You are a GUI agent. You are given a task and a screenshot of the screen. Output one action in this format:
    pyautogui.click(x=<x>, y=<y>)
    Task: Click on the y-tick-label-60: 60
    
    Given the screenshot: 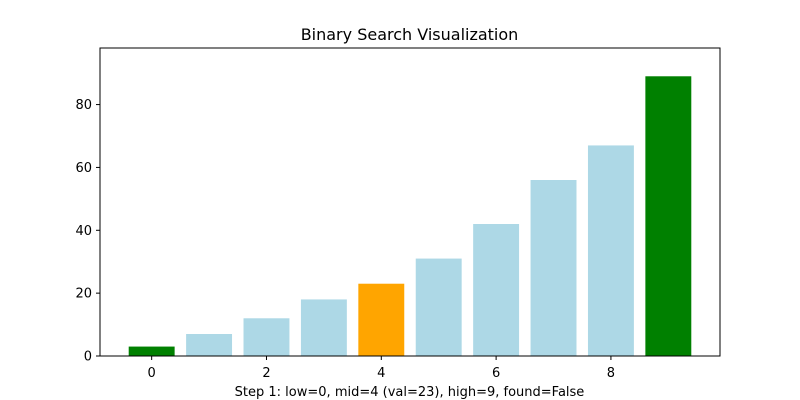 What is the action you would take?
    pyautogui.click(x=83, y=168)
    